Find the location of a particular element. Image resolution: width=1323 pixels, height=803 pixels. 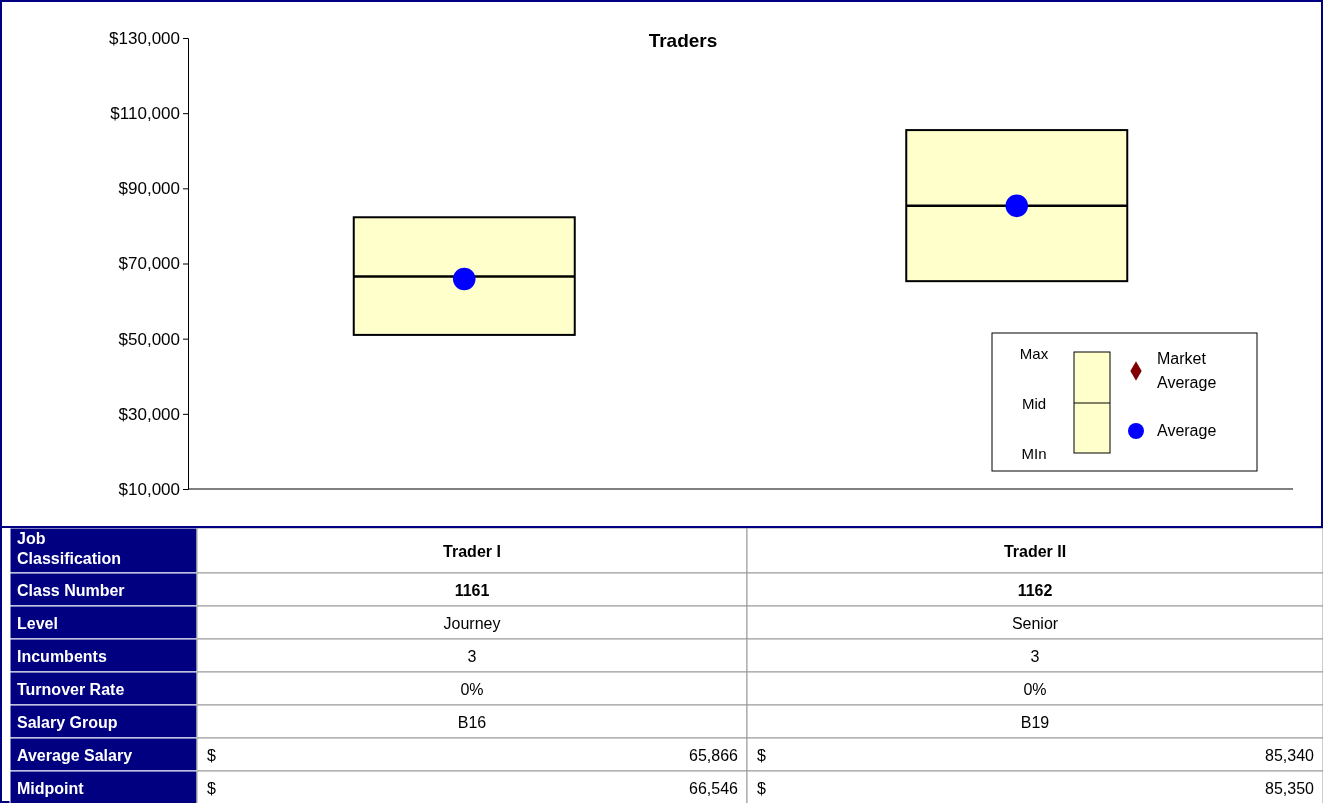

text: $ 66,546 is located at coordinates (472, 788).